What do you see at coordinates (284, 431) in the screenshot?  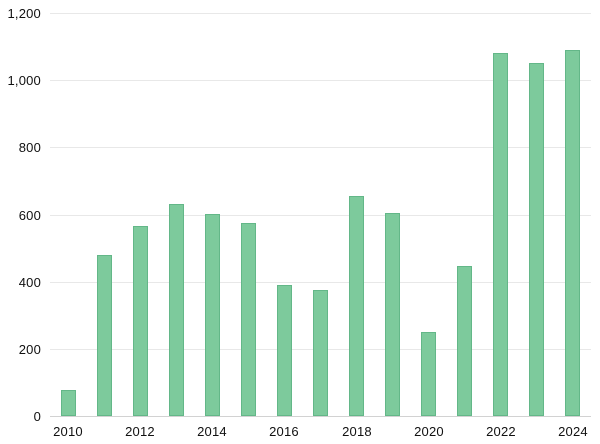 I see `x-tick-label: 2016` at bounding box center [284, 431].